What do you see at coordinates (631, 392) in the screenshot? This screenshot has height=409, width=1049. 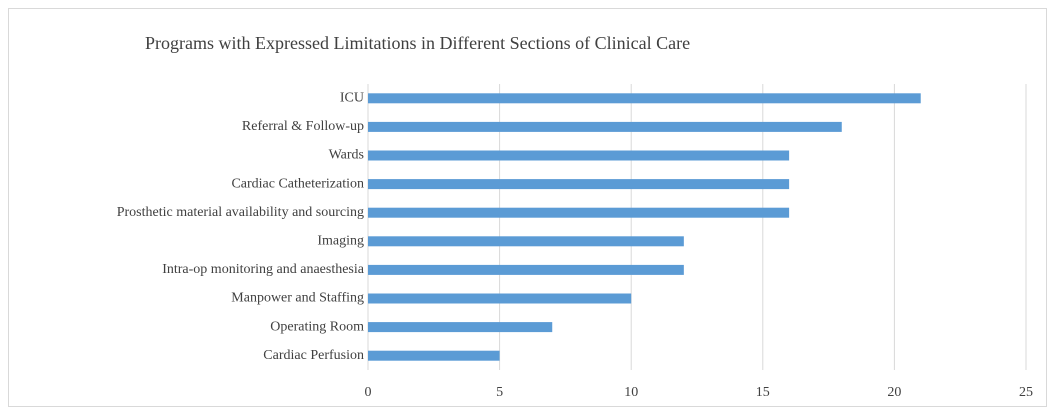 I see `x-tick-label: 10` at bounding box center [631, 392].